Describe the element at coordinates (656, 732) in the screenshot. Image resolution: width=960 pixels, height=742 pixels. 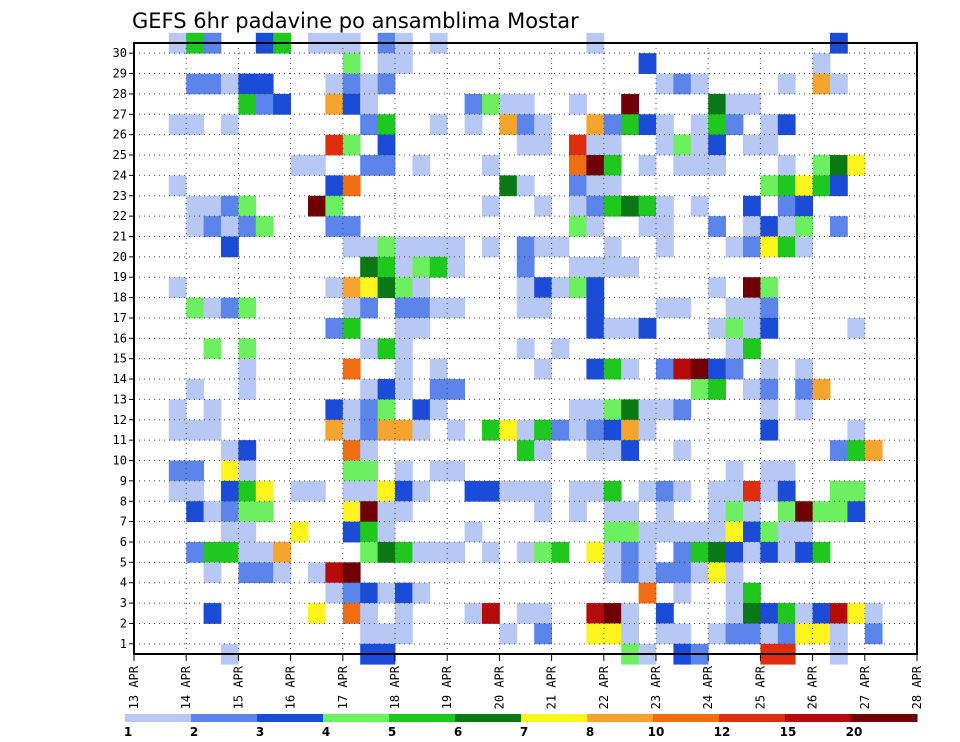
I see `colorbar-label: 10` at that location.